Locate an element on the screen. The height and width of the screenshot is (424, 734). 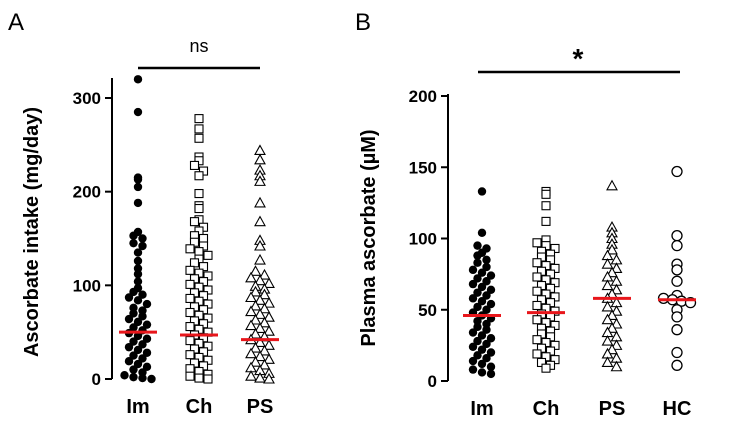
panel-b-y-axis-title: Plasma ascorbate (µM) is located at coordinates (369, 237).